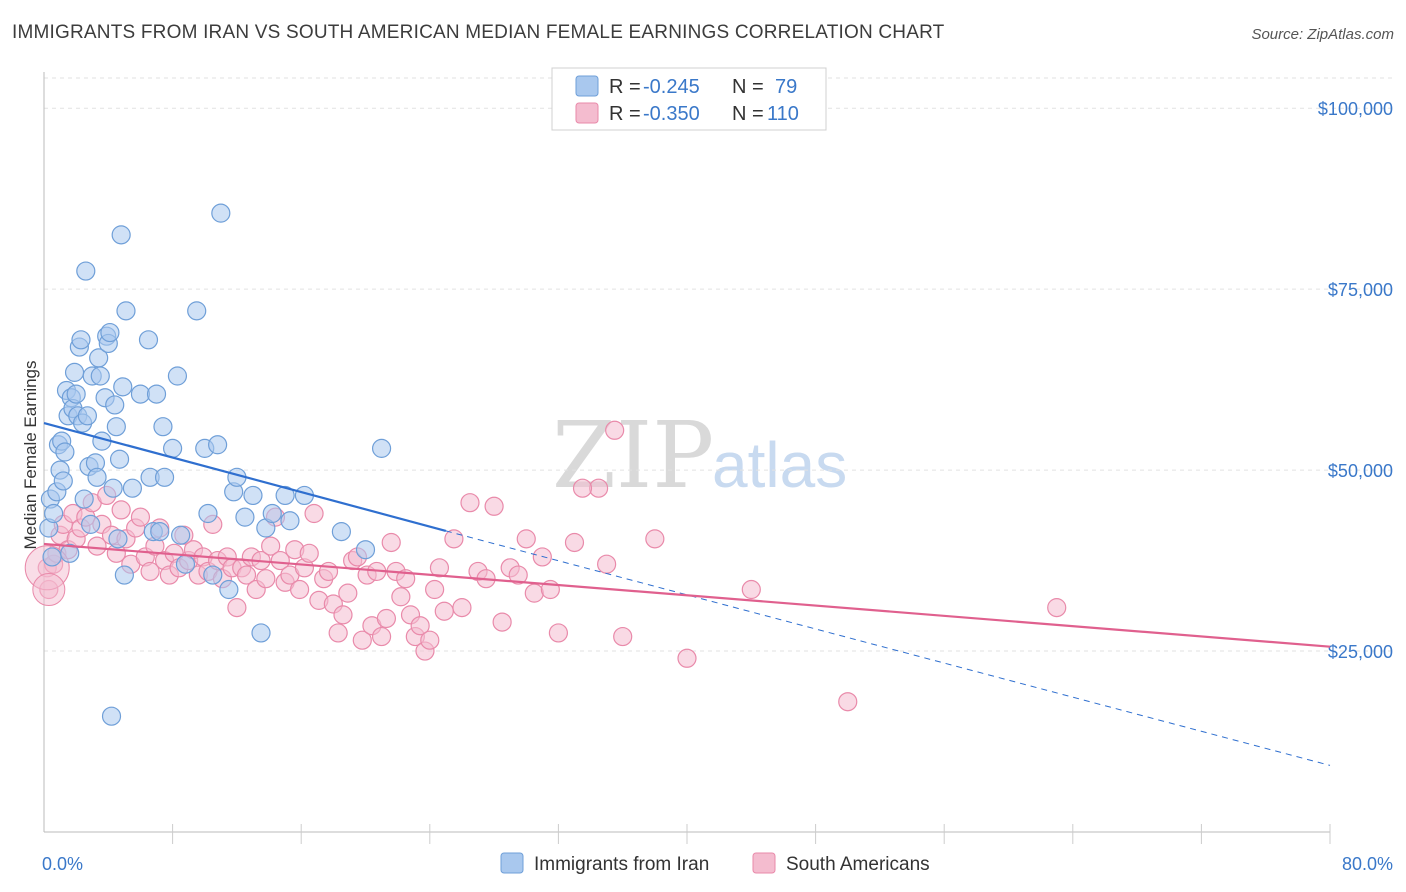 Image resolution: width=1406 pixels, height=892 pixels. Describe the element at coordinates (715, 863) in the screenshot. I see `bottom-legend: Immigrants from Iran South Americans` at that location.